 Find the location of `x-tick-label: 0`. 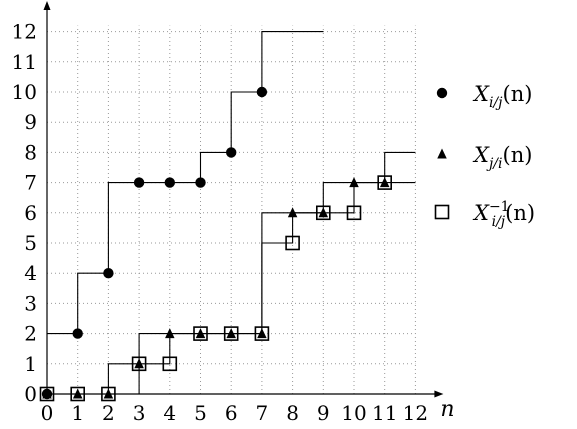

x-tick-label: 0 is located at coordinates (47, 413).